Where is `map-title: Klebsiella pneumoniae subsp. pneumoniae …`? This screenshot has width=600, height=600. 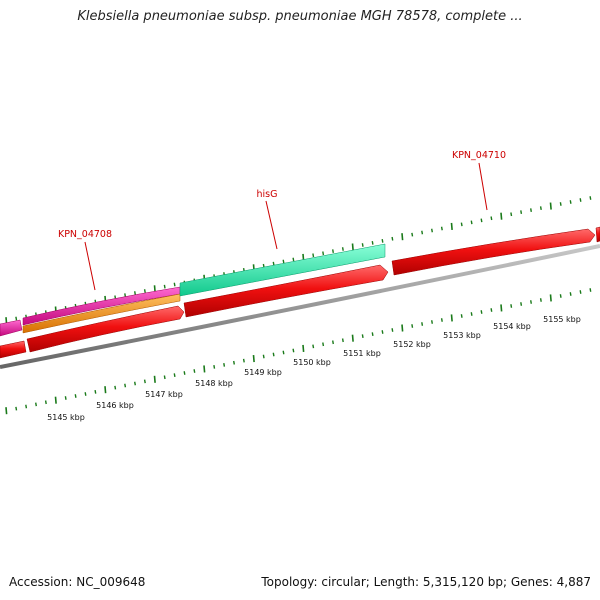 map-title: Klebsiella pneumoniae subsp. pneumoniae … is located at coordinates (300, 16).